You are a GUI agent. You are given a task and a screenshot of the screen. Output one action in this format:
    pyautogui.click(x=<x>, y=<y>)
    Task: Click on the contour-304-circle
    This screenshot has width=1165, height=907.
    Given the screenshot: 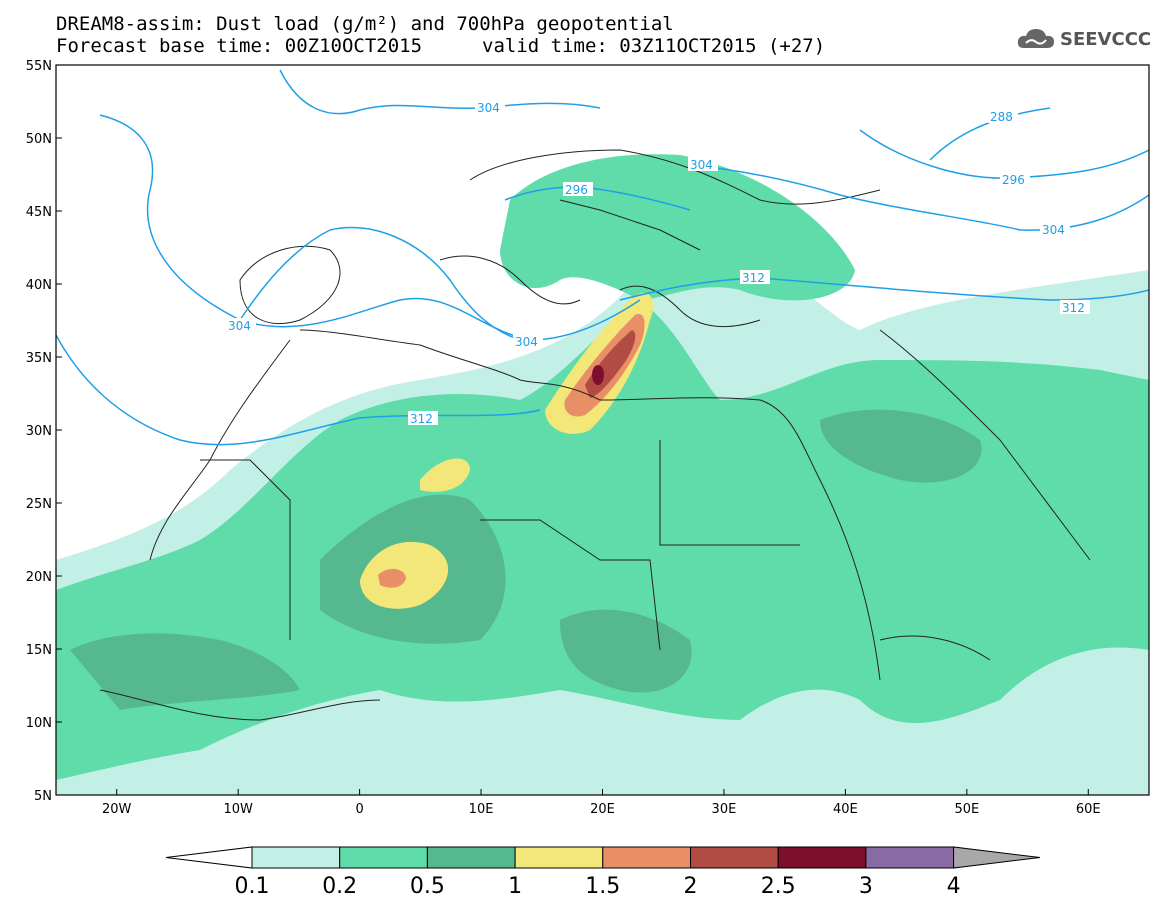 What is the action you would take?
    pyautogui.click(x=380, y=283)
    